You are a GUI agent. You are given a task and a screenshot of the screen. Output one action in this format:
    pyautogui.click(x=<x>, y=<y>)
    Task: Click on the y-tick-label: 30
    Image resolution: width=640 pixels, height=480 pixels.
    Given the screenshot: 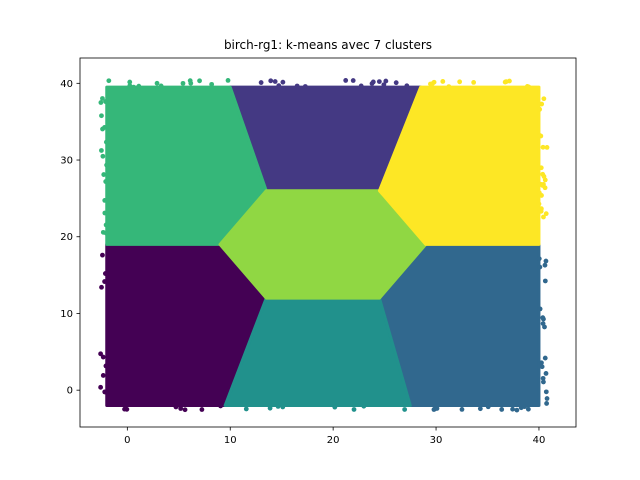 What is the action you would take?
    pyautogui.click(x=66, y=161)
    